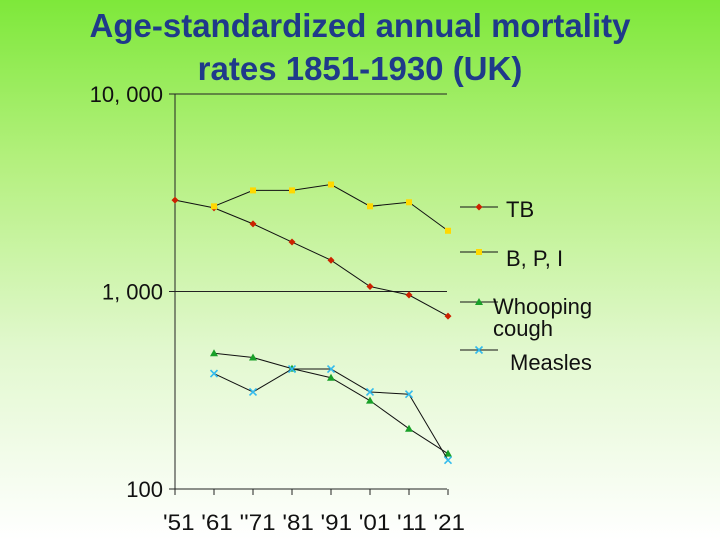 Image resolution: width=720 pixels, height=540 pixels. What do you see at coordinates (360, 25) in the screenshot?
I see `chart-title-line-1: Age-standardized annual mortality` at bounding box center [360, 25].